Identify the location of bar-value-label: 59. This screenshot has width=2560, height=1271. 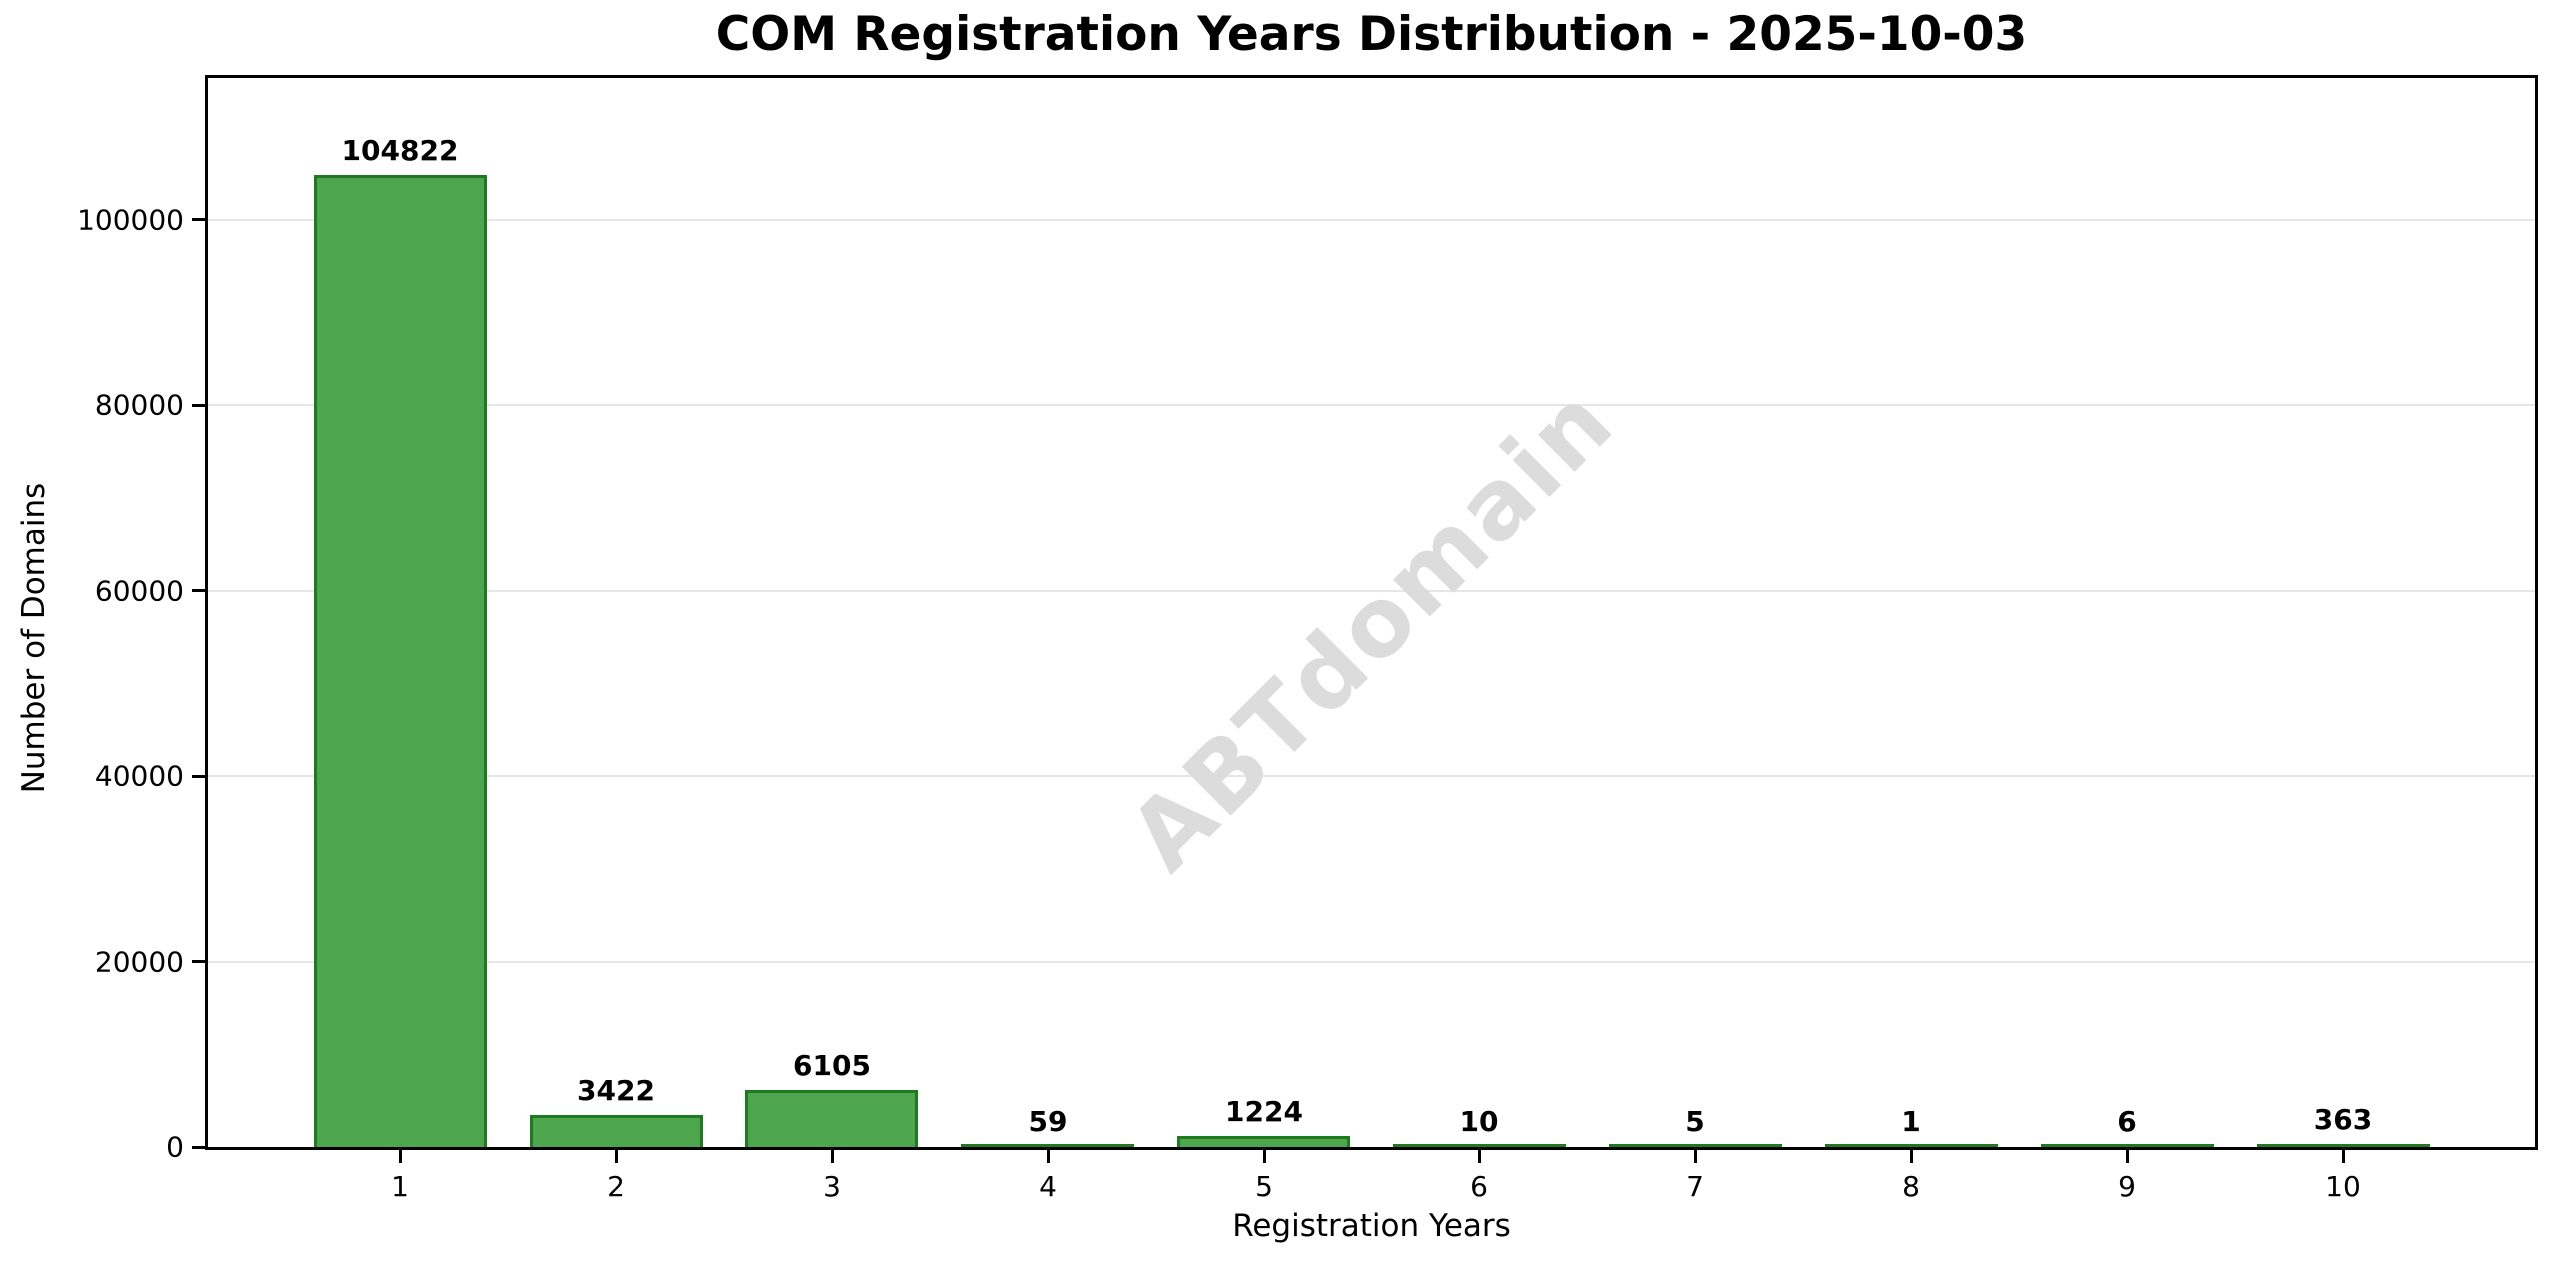
(1048, 1121).